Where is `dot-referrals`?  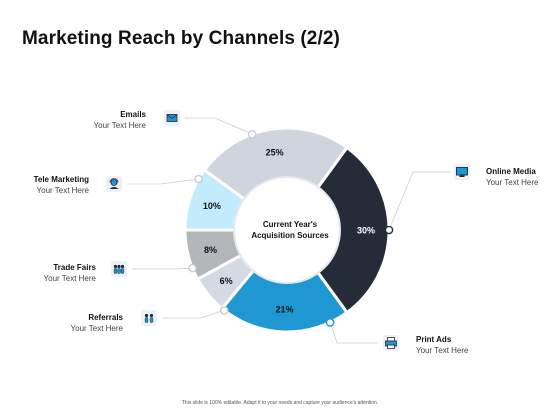
dot-referrals is located at coordinates (224, 310).